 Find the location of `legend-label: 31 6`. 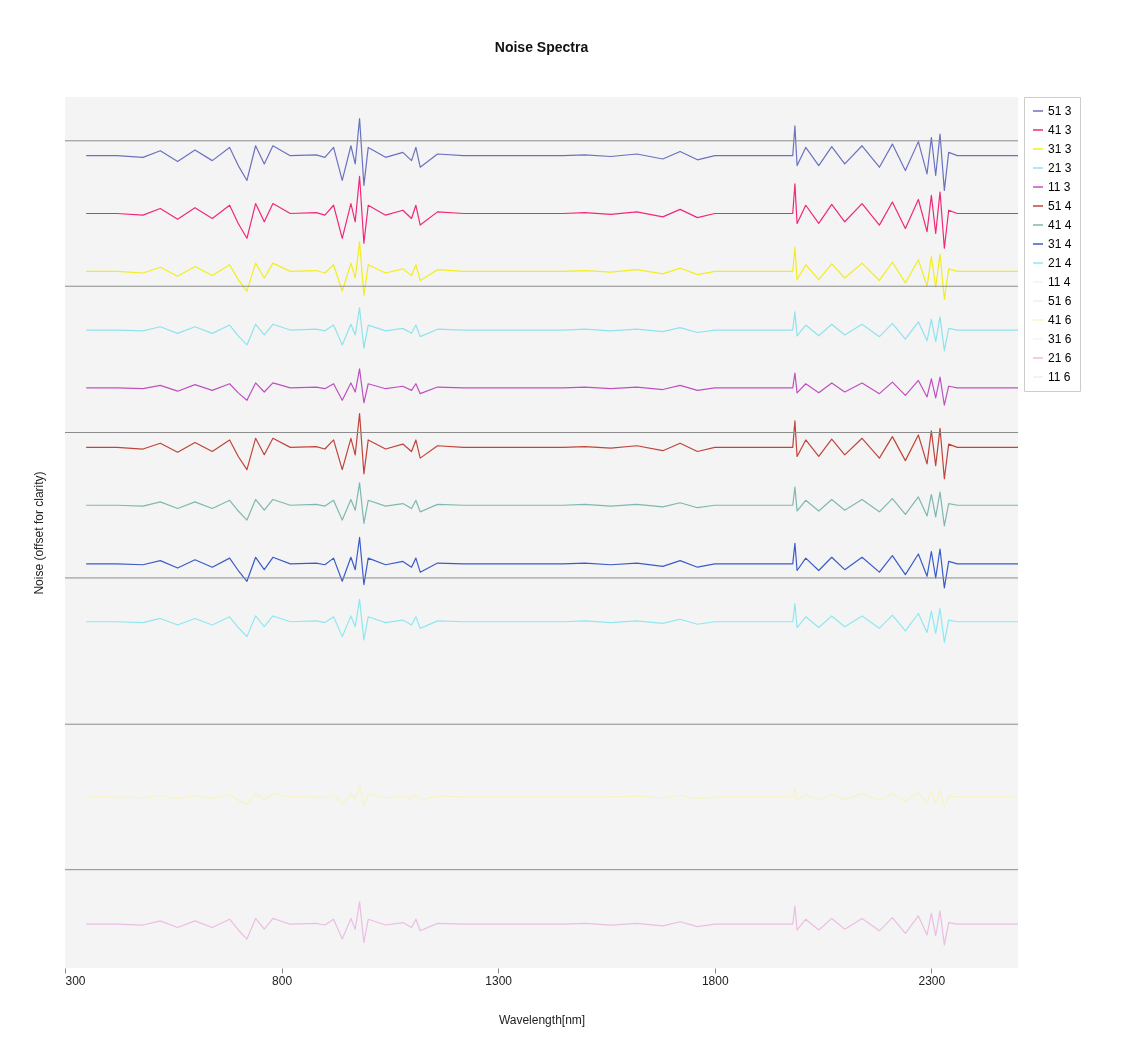

legend-label: 31 6 is located at coordinates (1060, 339).